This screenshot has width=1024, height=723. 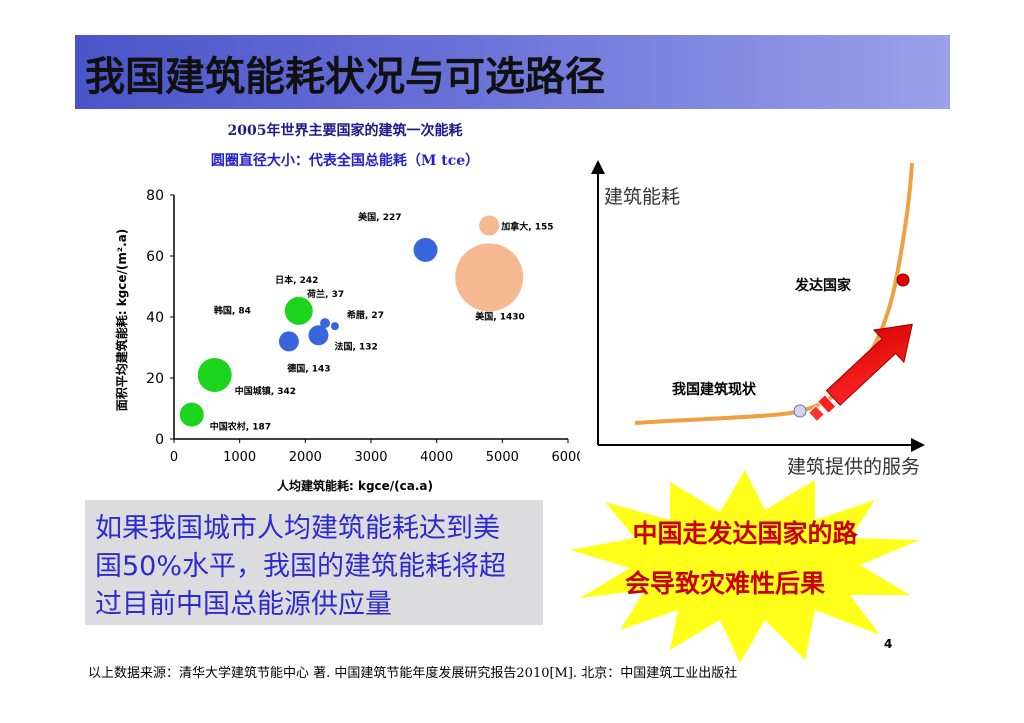 What do you see at coordinates (860, 373) in the screenshot?
I see `trend-arrow` at bounding box center [860, 373].